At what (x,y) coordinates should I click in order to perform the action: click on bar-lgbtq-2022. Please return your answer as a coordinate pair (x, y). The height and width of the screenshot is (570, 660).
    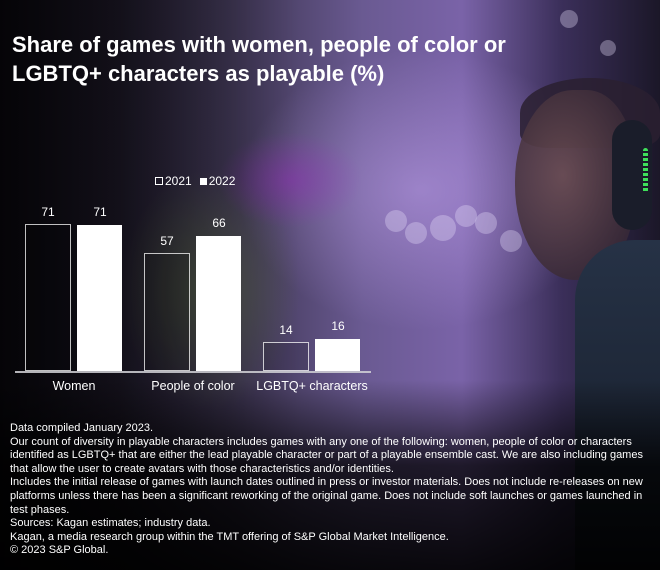
    Looking at the image, I should click on (337, 355).